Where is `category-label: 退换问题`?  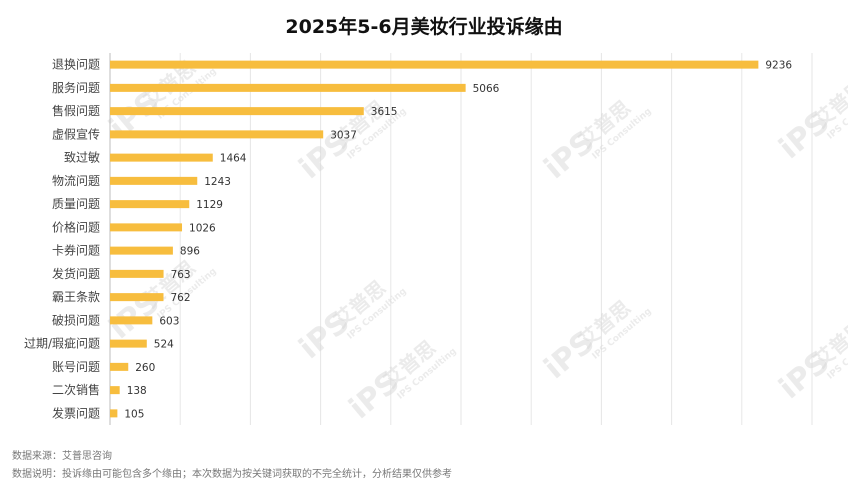 category-label: 退换问题 is located at coordinates (76, 65).